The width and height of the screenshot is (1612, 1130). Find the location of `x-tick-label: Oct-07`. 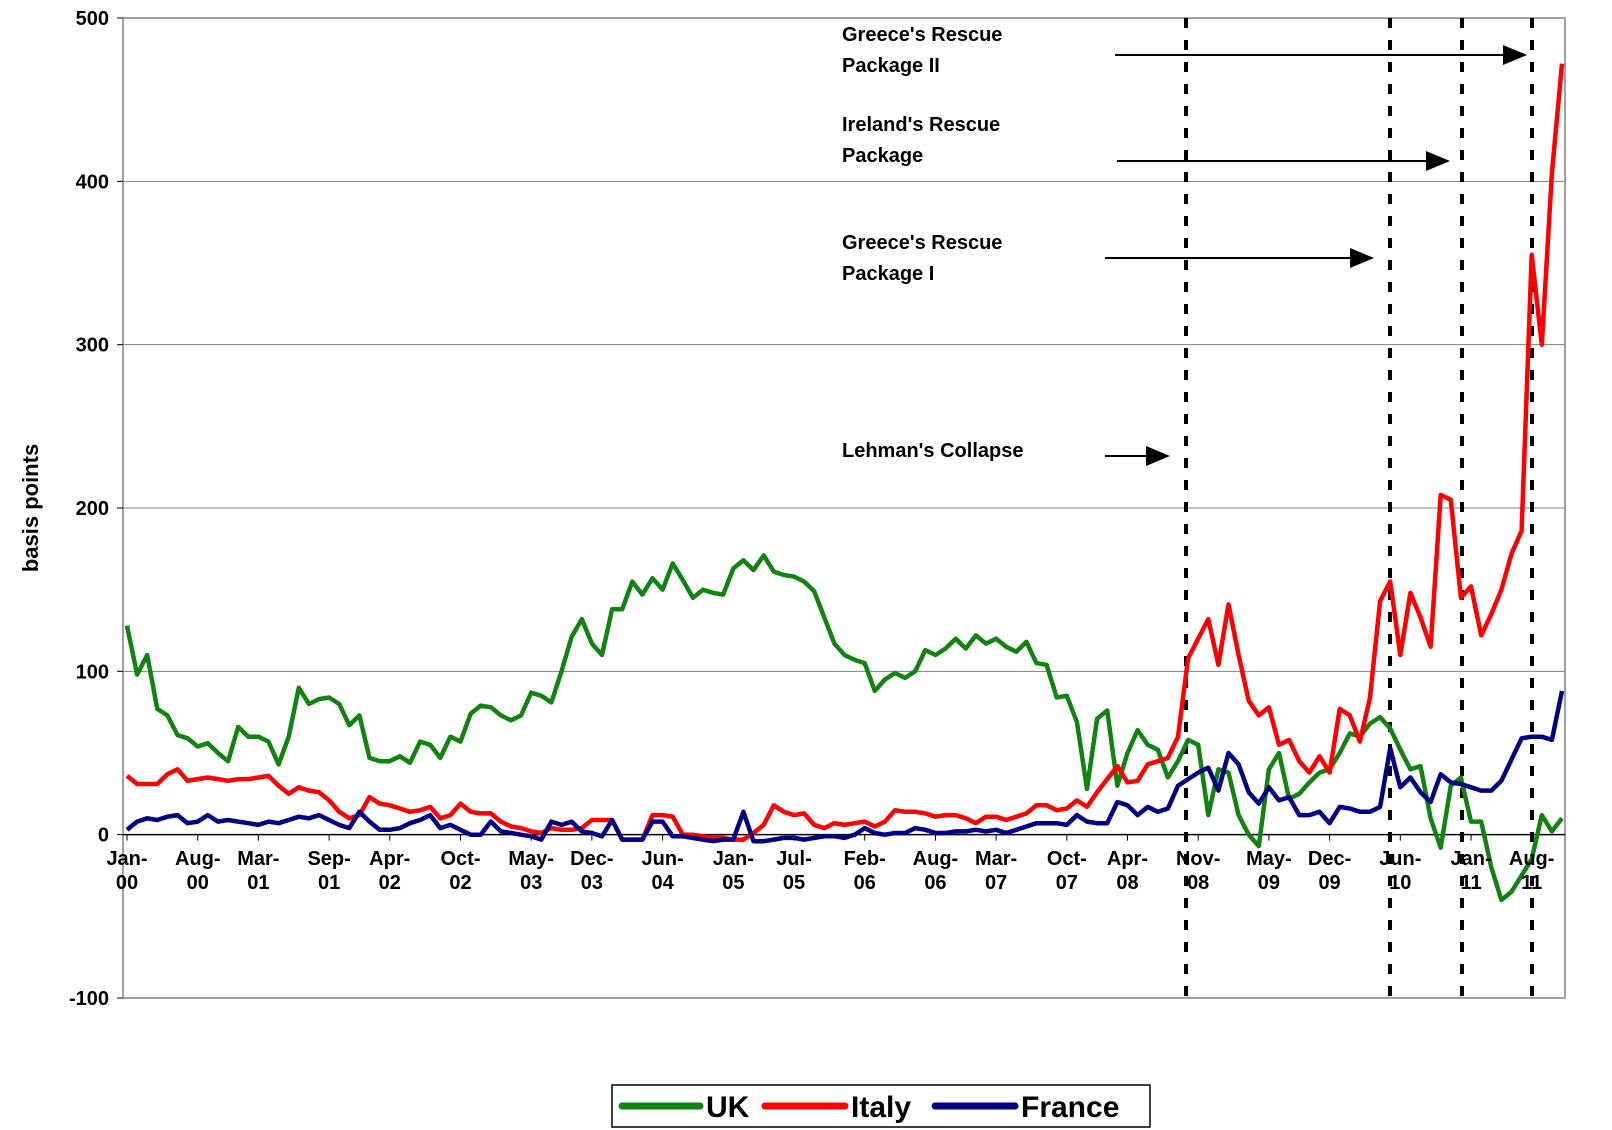

x-tick-label: Oct-07 is located at coordinates (1066, 870).